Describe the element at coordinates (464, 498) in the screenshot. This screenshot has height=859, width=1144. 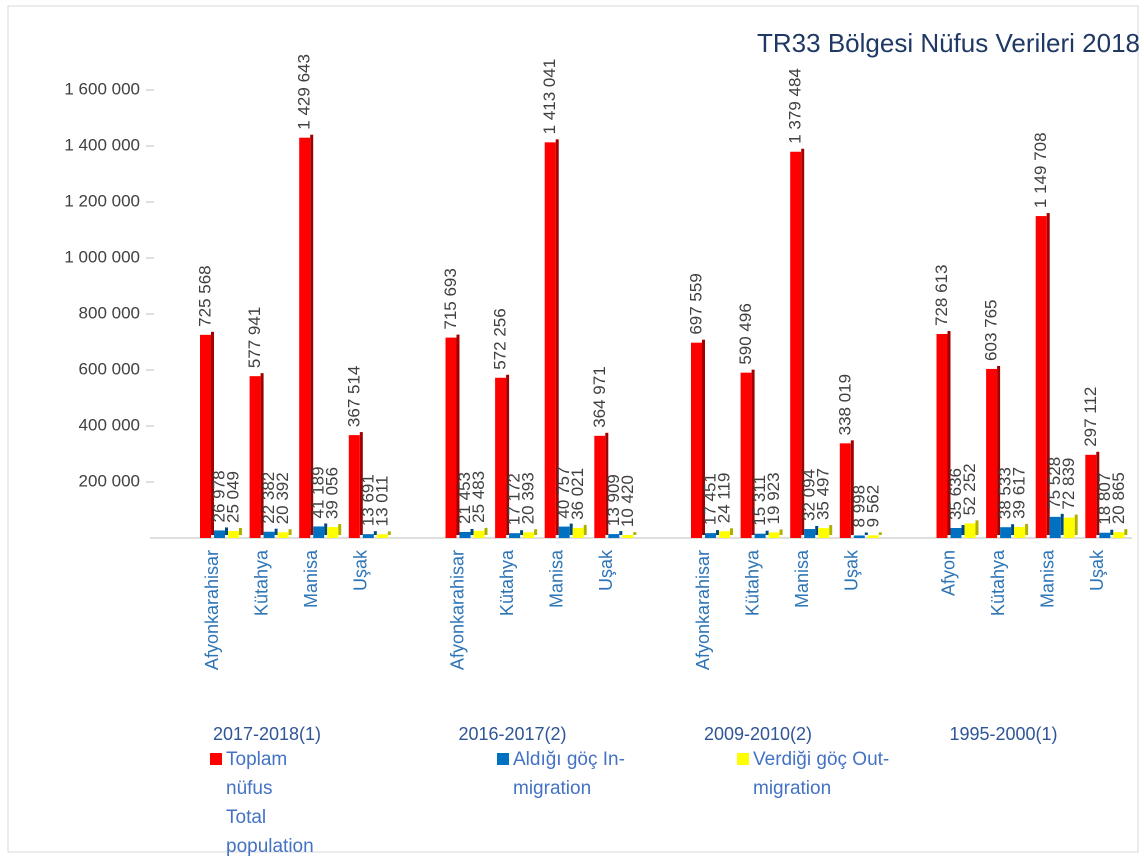
I see `data-label: 21 453` at that location.